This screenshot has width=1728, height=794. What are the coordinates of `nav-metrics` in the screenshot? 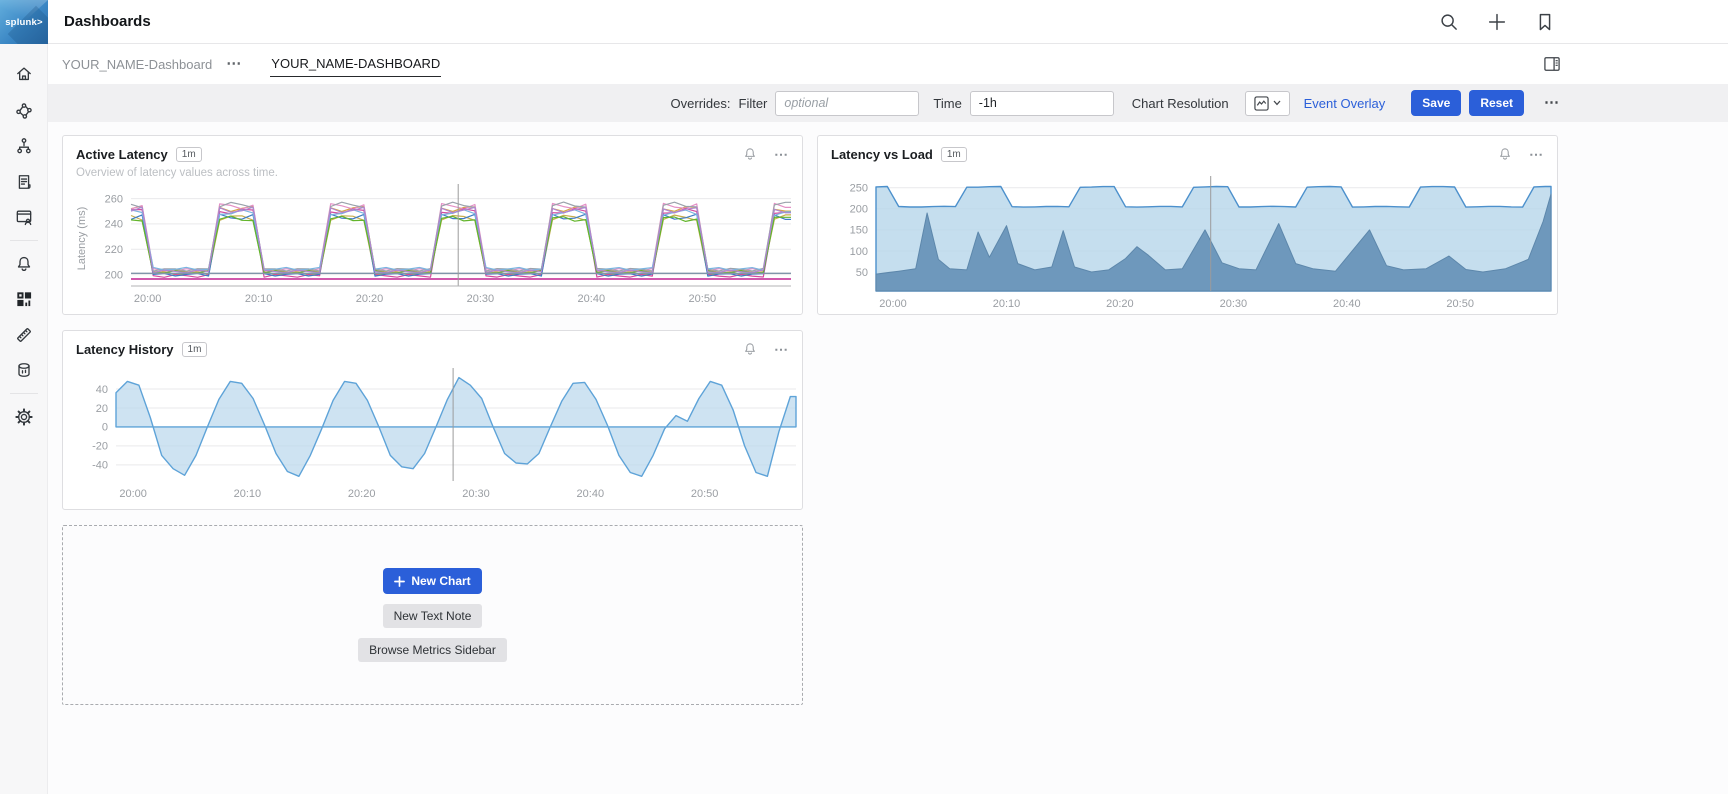 It's located at (24, 335).